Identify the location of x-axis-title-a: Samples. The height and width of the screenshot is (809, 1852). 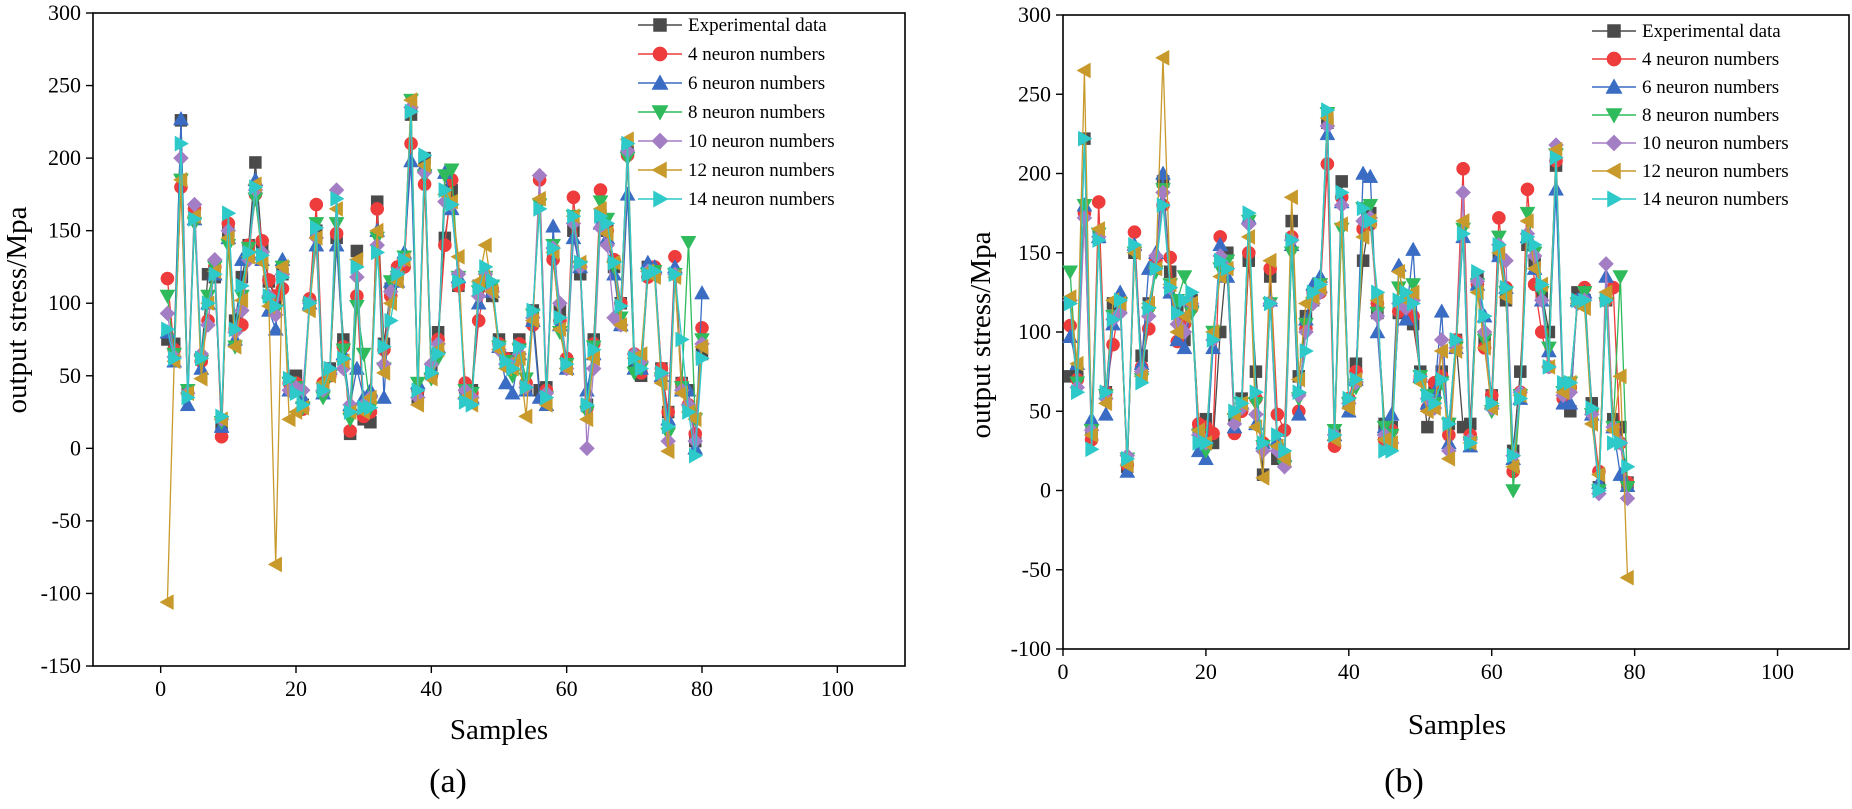
(499, 730).